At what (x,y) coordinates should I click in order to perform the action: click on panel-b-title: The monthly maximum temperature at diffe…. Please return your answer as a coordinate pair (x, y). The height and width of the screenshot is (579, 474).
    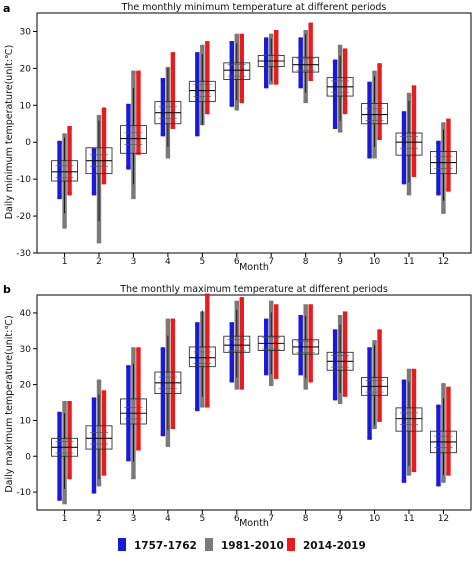
    Looking at the image, I should click on (253, 289).